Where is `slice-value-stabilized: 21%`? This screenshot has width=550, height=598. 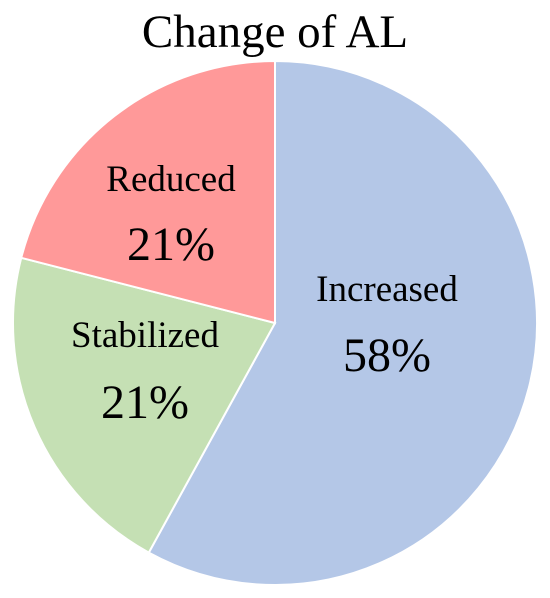 slice-value-stabilized: 21% is located at coordinates (145, 402).